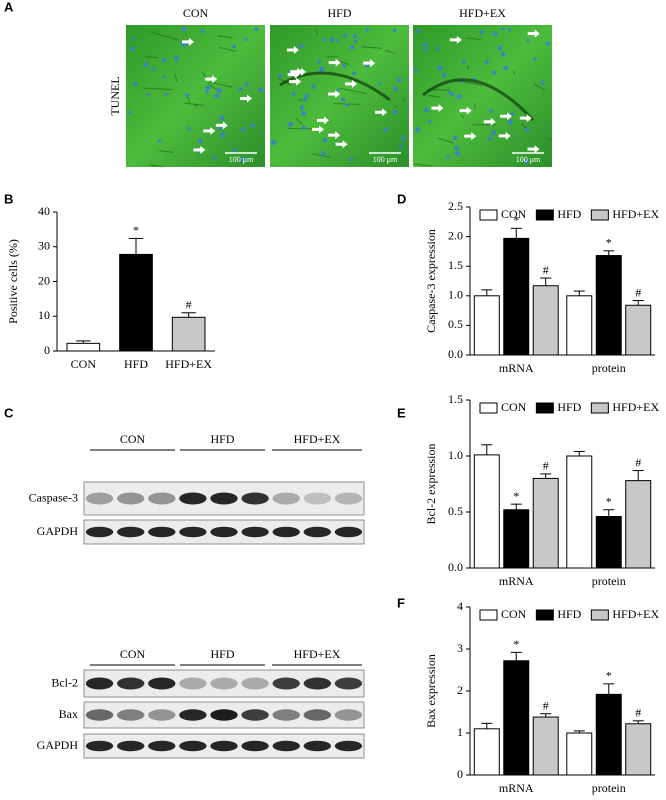  What do you see at coordinates (460, 690) in the screenshot?
I see `y-tick-label: 2` at bounding box center [460, 690].